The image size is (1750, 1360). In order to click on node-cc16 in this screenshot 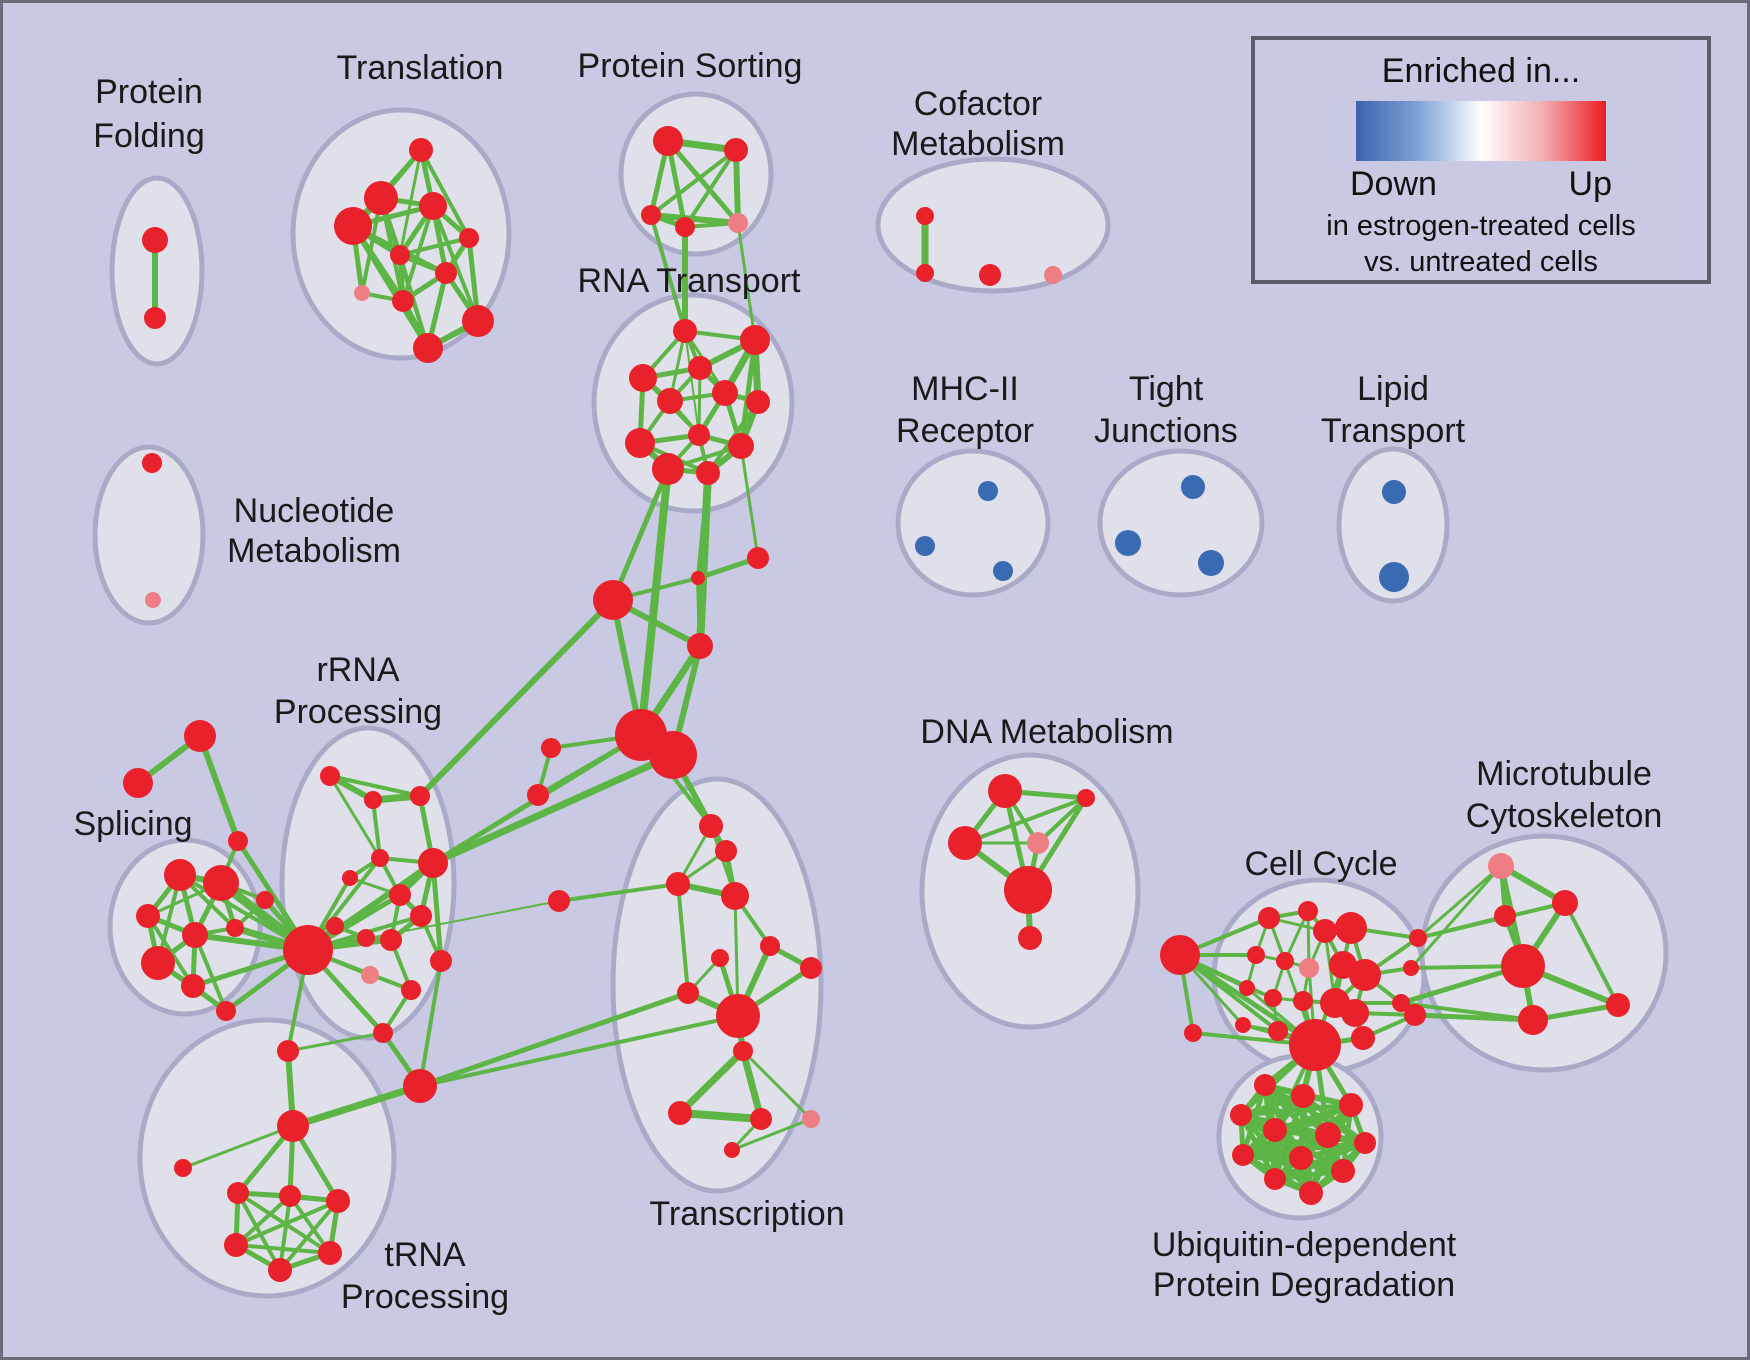, I will do `click(1363, 1038)`.